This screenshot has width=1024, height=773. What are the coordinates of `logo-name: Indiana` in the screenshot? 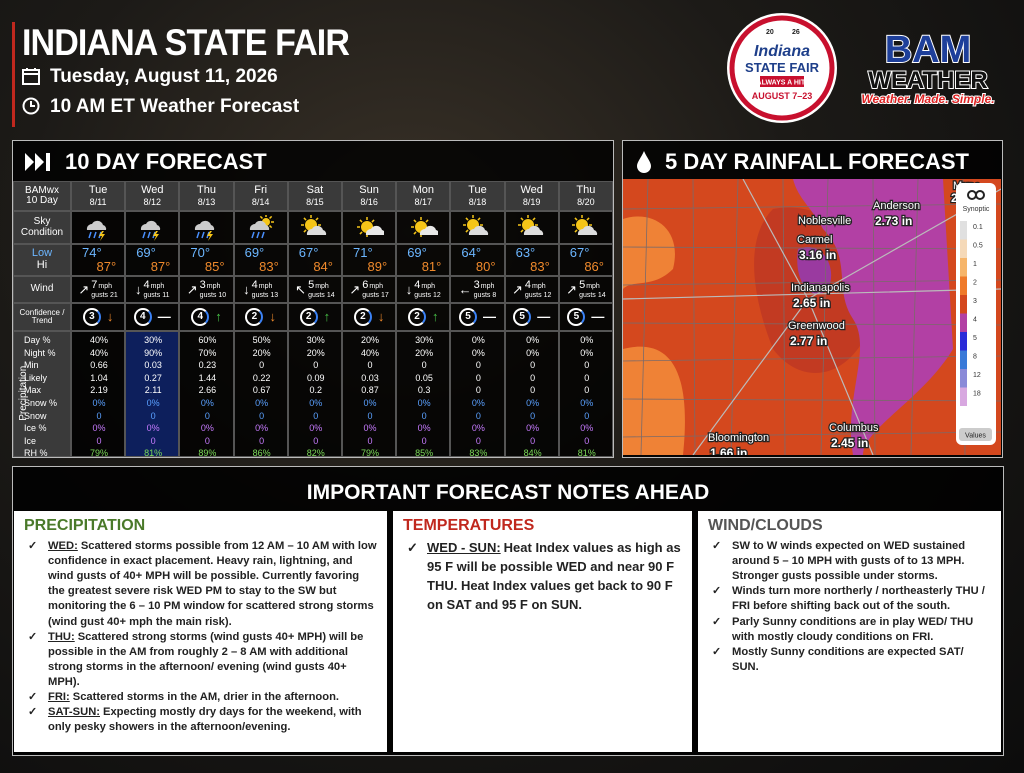 It's located at (782, 51).